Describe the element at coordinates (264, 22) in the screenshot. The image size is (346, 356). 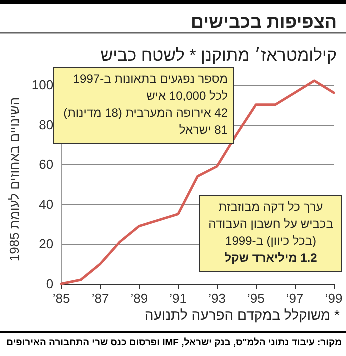
I see `chart-title: הצפיפות בכבישים` at that location.